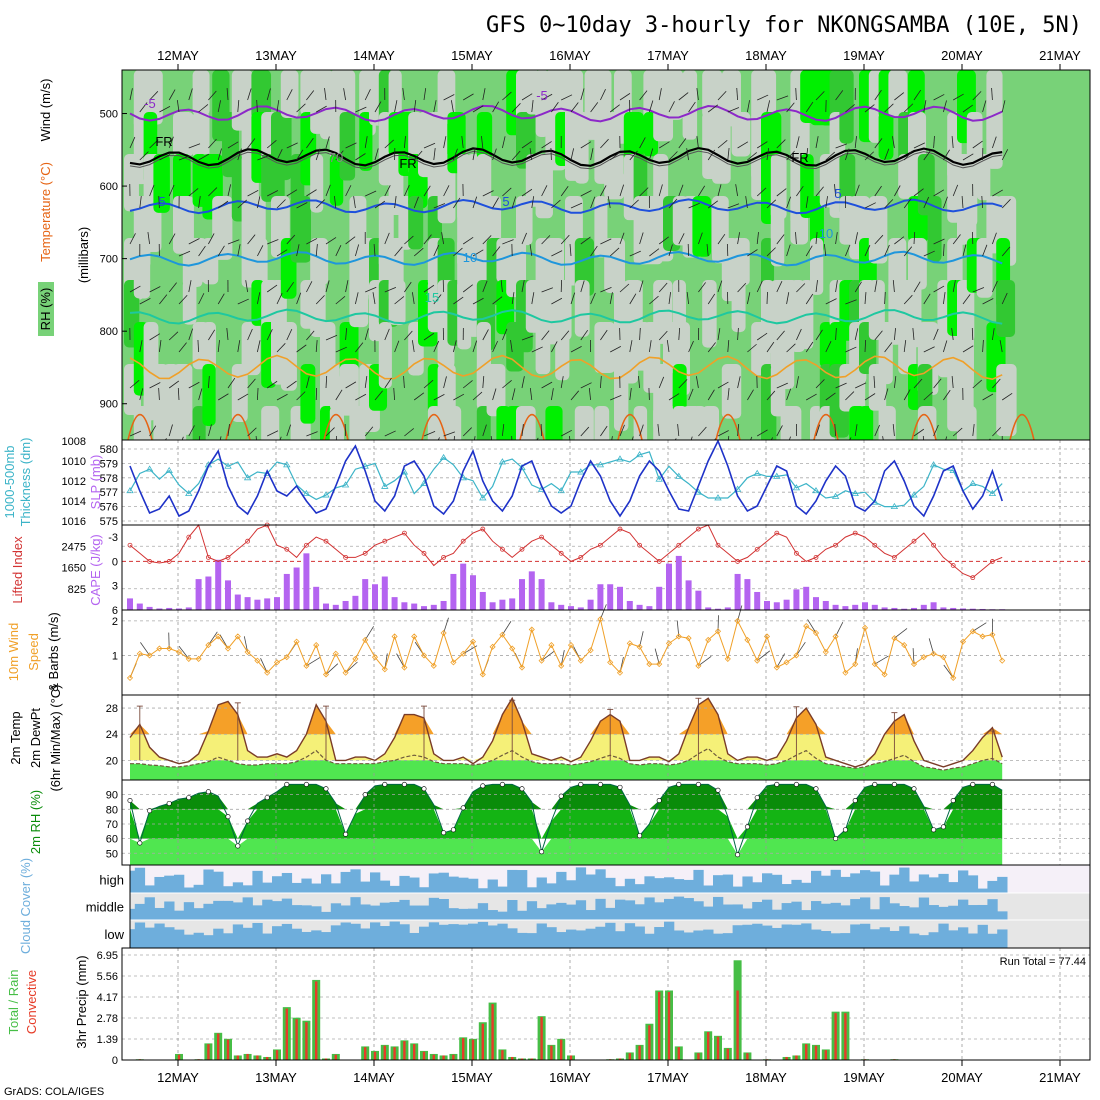 The image size is (1100, 1100). What do you see at coordinates (566, 820) in the screenshot?
I see `rh-line` at bounding box center [566, 820].